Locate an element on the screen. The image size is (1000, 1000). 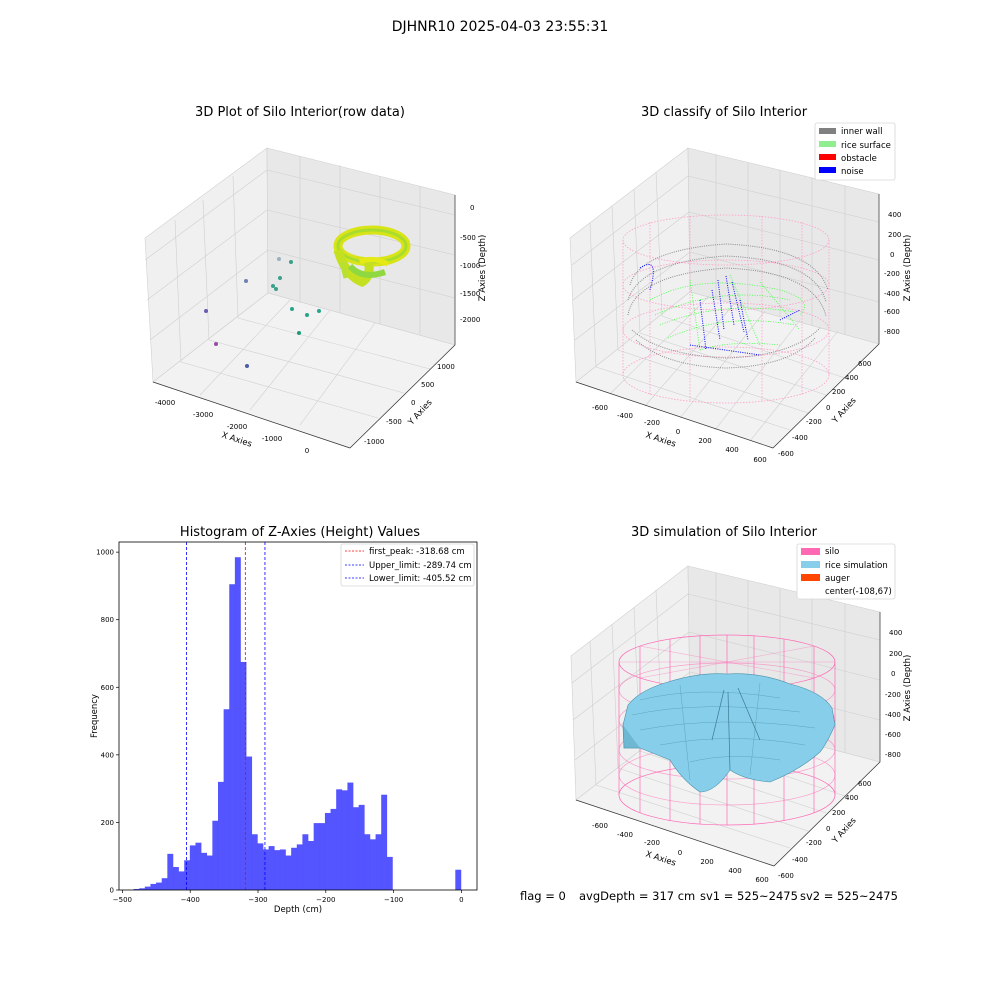
raw-point-cluster is located at coordinates (372, 256).